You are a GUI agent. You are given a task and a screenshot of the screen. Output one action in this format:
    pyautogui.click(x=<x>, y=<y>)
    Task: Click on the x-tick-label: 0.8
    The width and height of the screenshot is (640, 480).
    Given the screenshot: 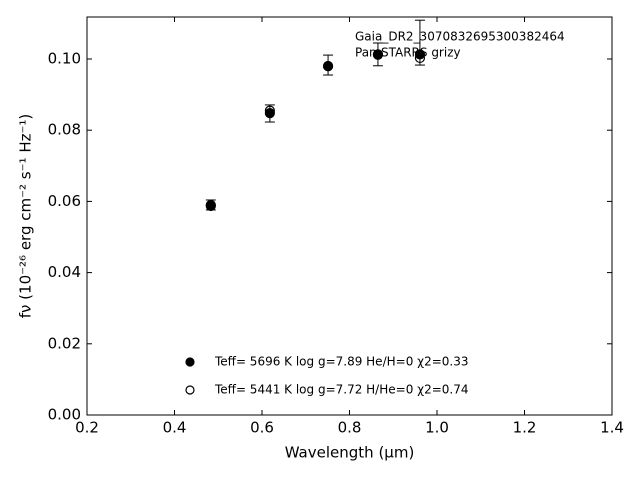 What is the action you would take?
    pyautogui.click(x=350, y=428)
    